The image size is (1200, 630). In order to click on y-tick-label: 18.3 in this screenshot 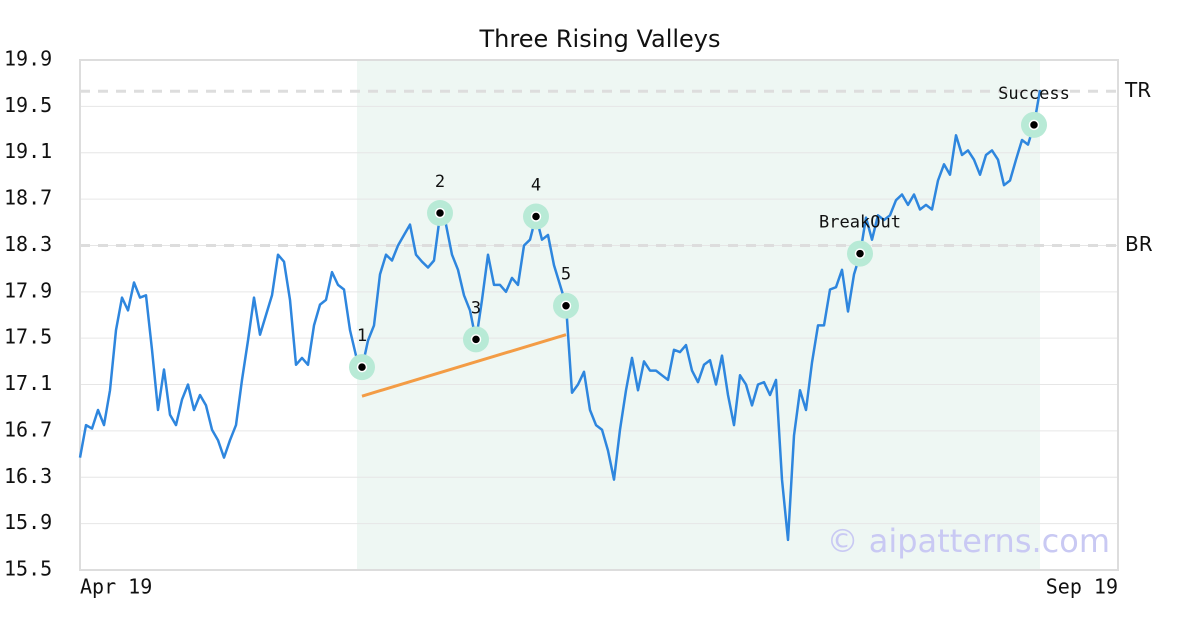, I will do `click(28, 244)`.